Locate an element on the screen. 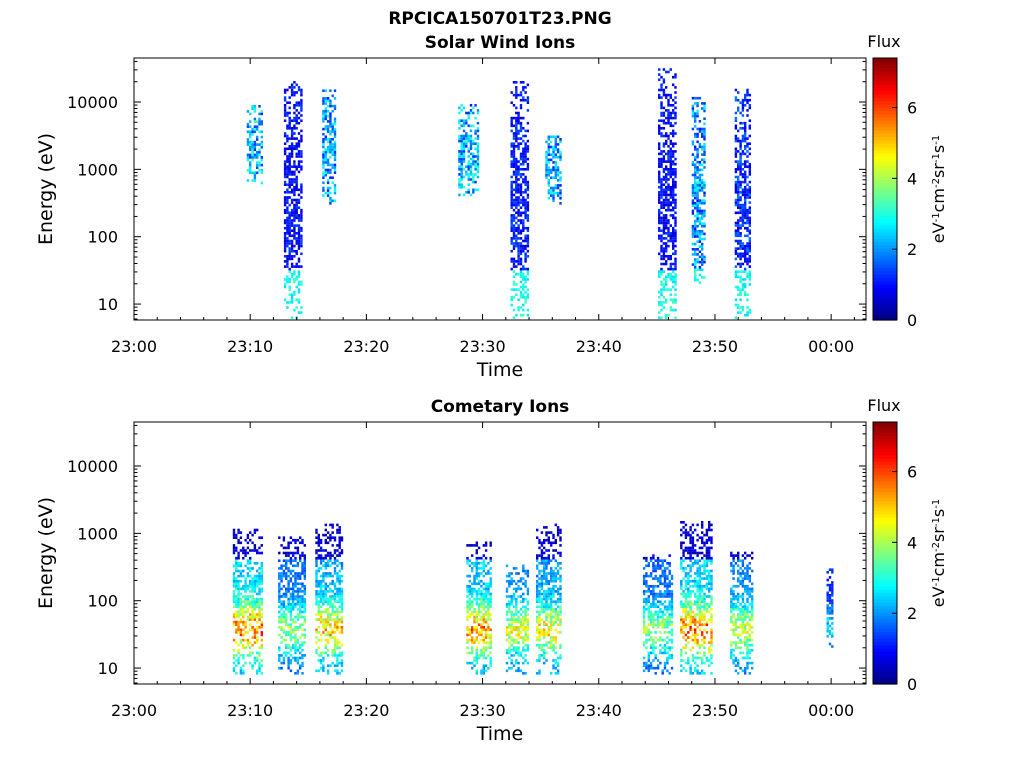  colorbar-title: Flux is located at coordinates (883, 41).